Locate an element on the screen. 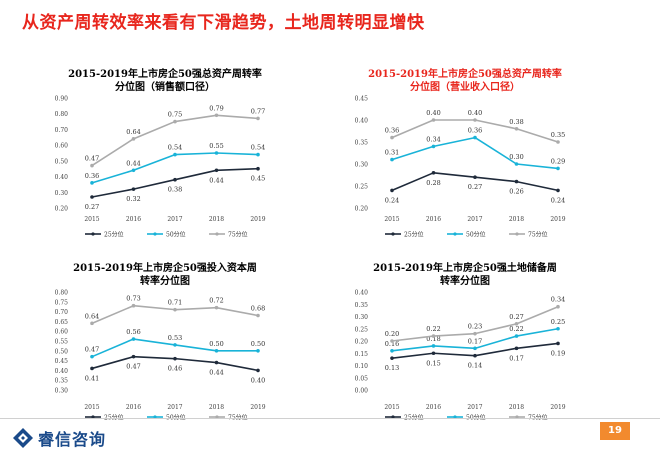 The height and width of the screenshot is (455, 660). chart-title-line1: 2015-2019年上市房企50强总资产周转率 is located at coordinates (165, 74).